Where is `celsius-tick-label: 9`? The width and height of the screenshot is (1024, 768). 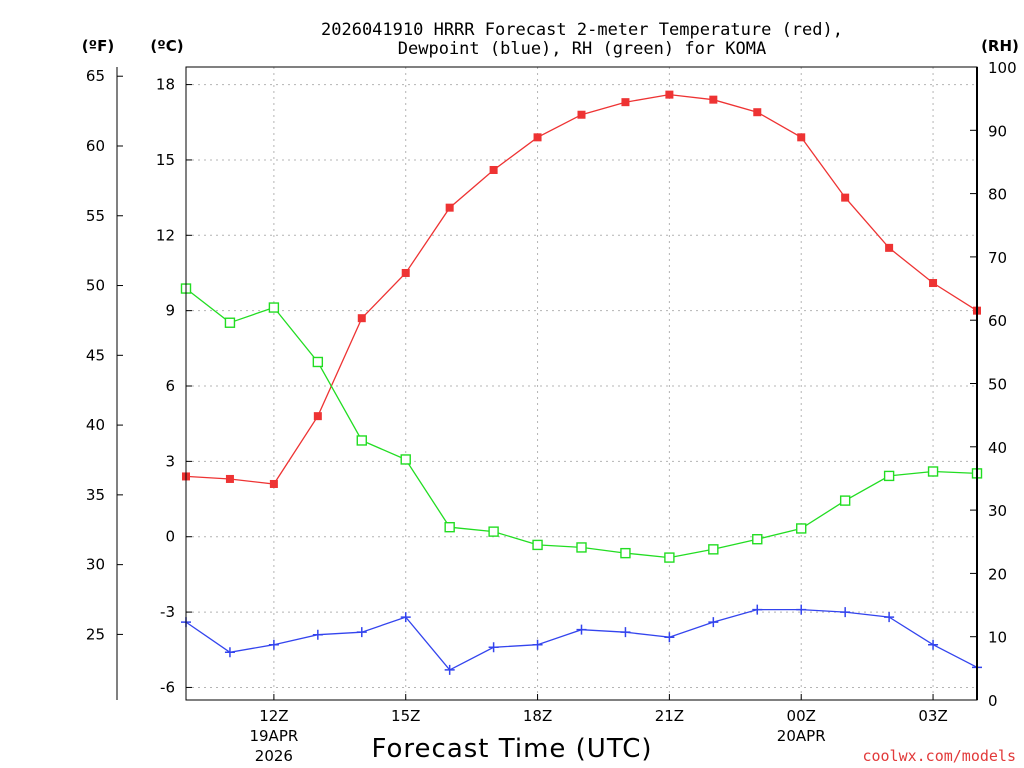 celsius-tick-label: 9 is located at coordinates (170, 311).